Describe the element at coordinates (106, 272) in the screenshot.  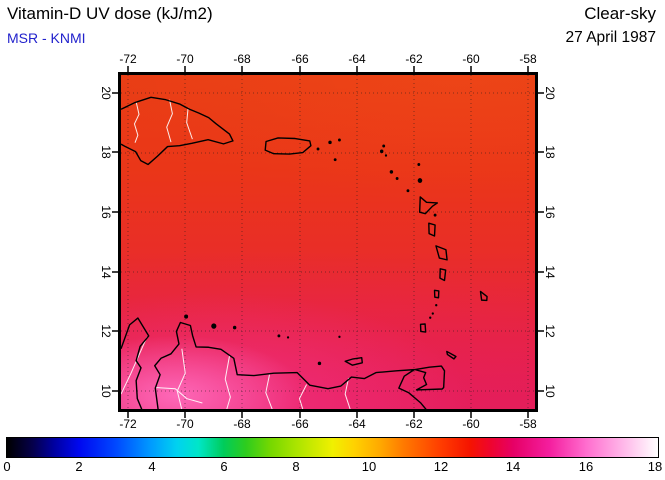
I see `lat-tick-label-left: 14` at that location.